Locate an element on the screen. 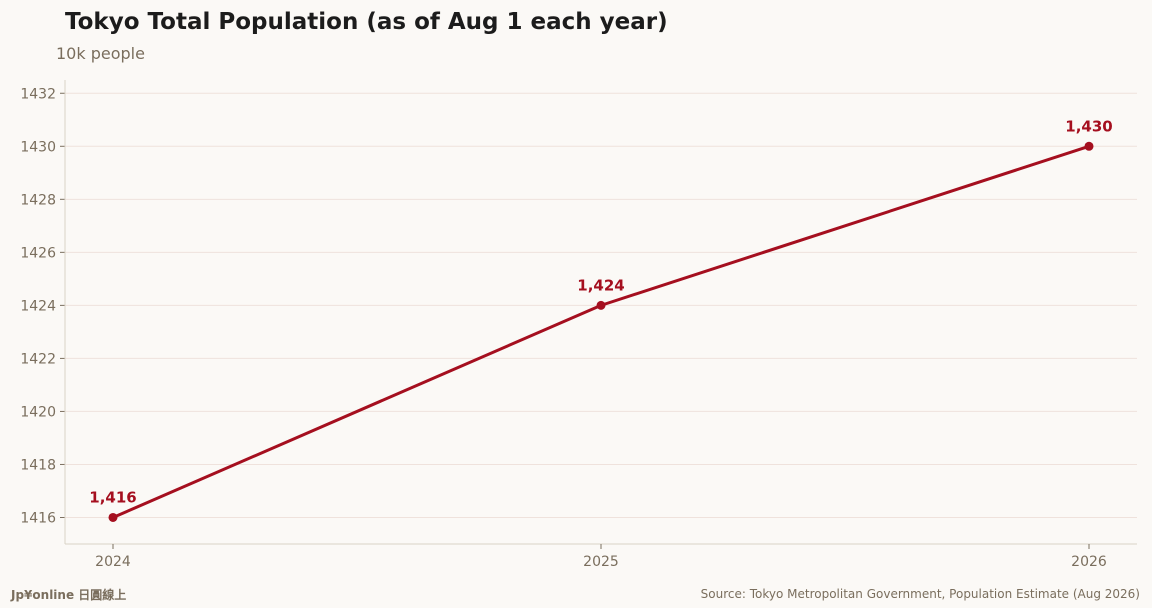 This screenshot has width=1152, height=608. y-tick-label: 1424 is located at coordinates (38, 306).